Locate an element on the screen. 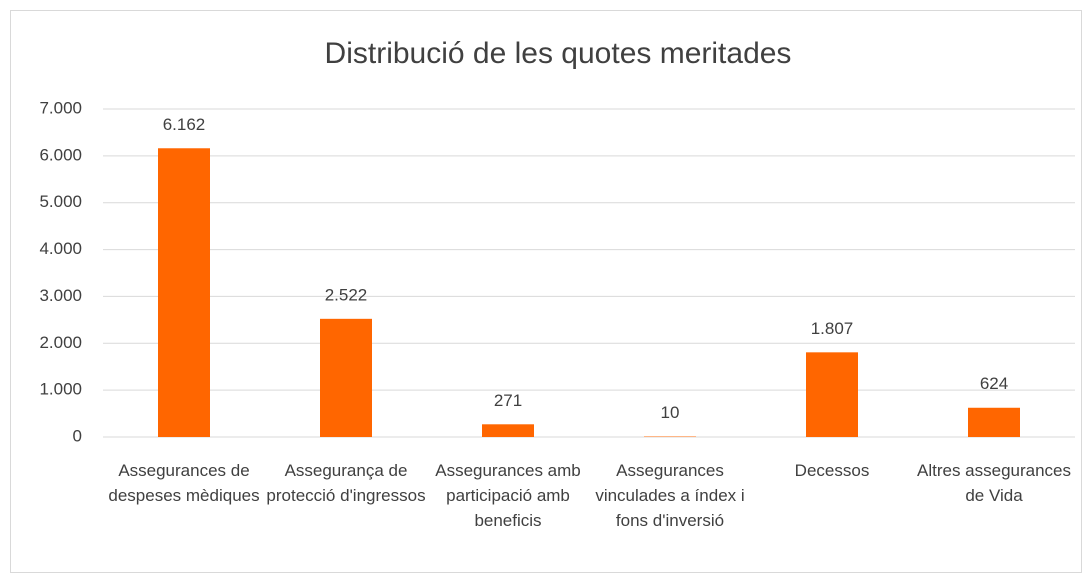 The width and height of the screenshot is (1090, 577). y-tick-label: 2.000 is located at coordinates (60, 342).